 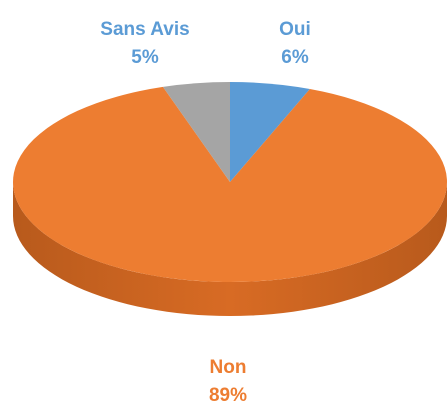 I want to click on slice-label: Sans Avis, so click(x=144, y=29).